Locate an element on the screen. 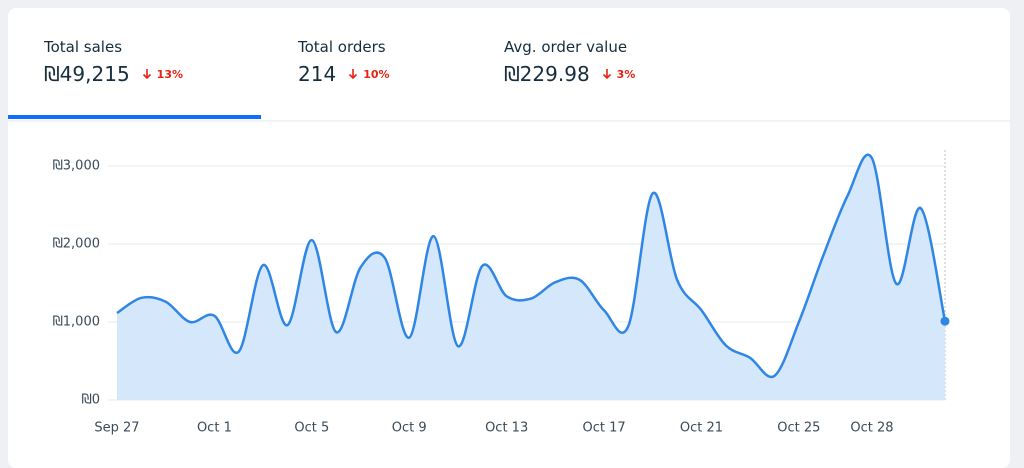 This screenshot has height=468, width=1024. tab: Avg. order value ₪229.98 3% is located at coordinates (569, 62).